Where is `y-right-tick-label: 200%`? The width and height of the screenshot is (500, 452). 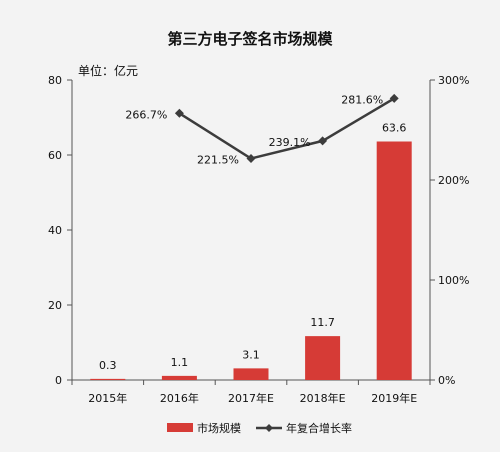 y-right-tick-label: 200% is located at coordinates (453, 180).